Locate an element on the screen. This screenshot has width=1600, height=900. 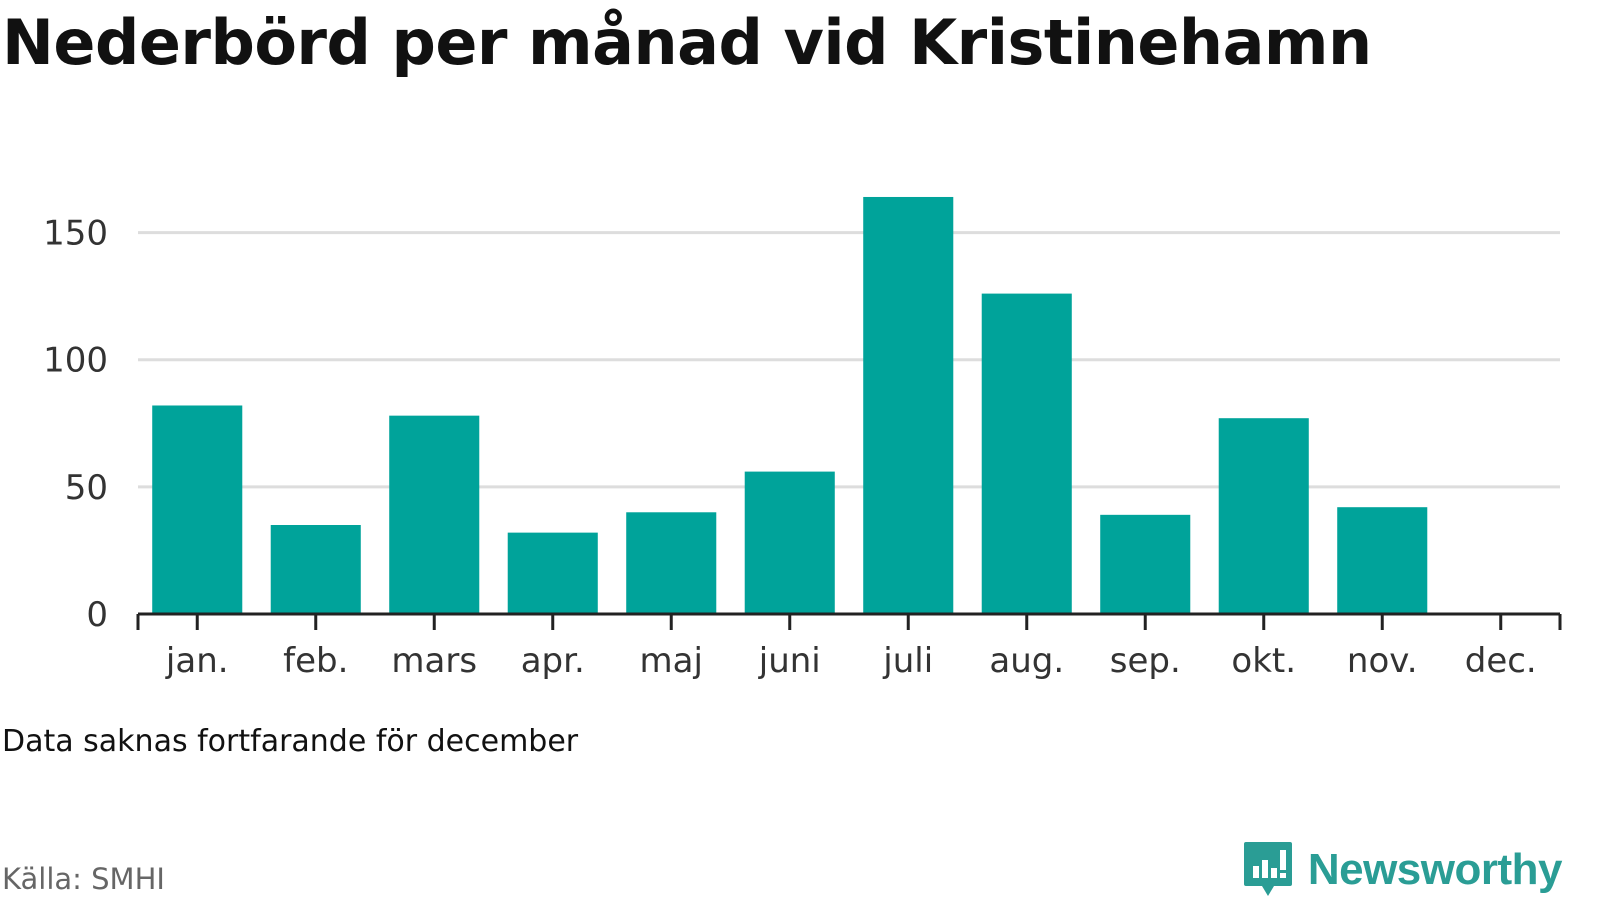
x-tick-label: apr. is located at coordinates (553, 661).